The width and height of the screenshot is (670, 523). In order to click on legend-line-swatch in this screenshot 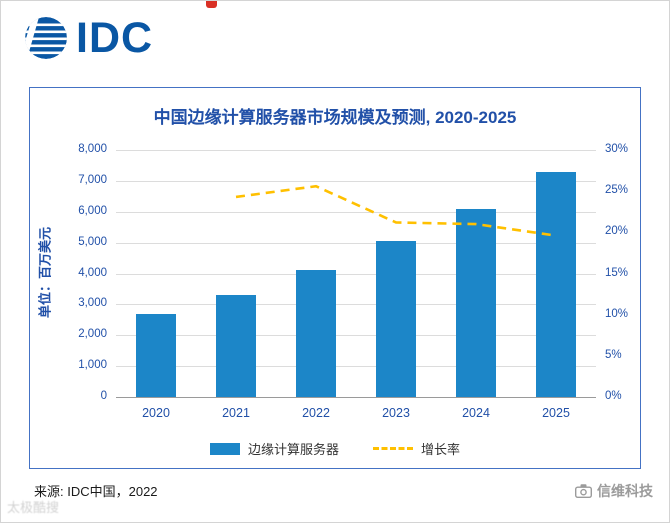, I will do `click(393, 448)`.